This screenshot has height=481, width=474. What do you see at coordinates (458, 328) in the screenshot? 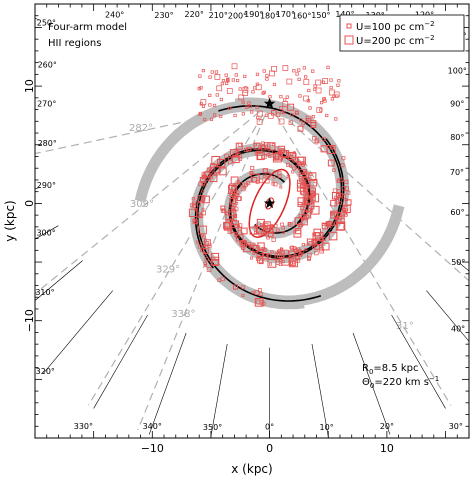
I see `longitude-label: 40°` at bounding box center [458, 328].